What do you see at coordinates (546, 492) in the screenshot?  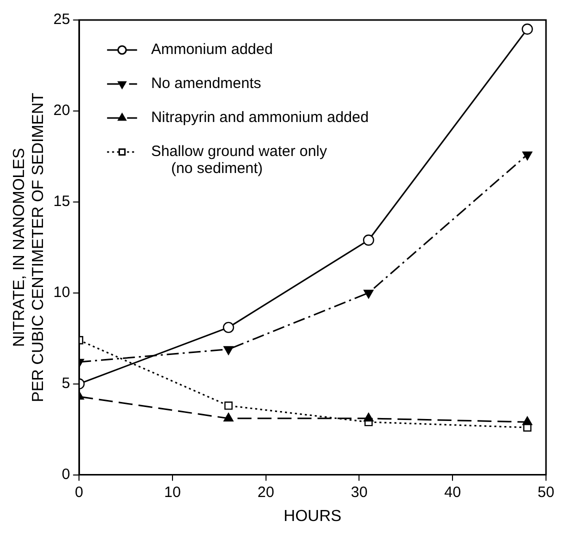 I see `x-tick-label: 50` at bounding box center [546, 492].